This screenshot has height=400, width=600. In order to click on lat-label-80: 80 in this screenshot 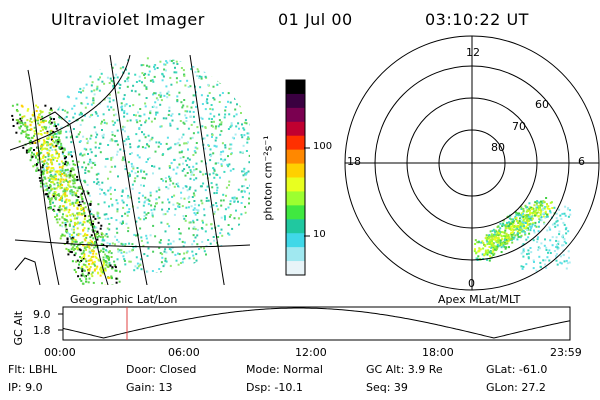, I will do `click(498, 147)`.